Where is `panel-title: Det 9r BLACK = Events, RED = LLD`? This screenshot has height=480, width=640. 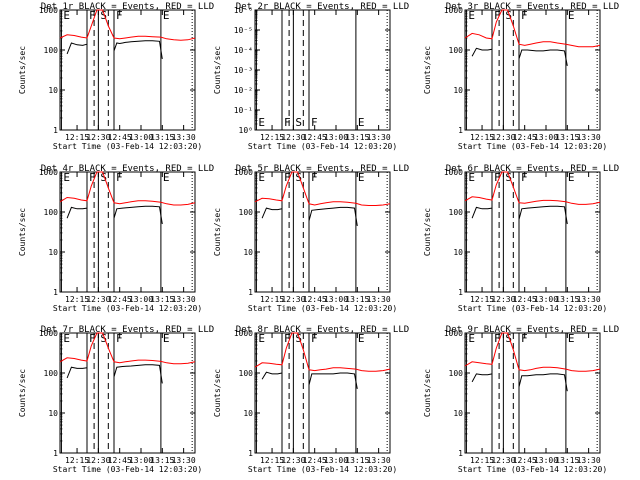 panel-title: Det 9r BLACK = Events, RED = LLD is located at coordinates (532, 330).